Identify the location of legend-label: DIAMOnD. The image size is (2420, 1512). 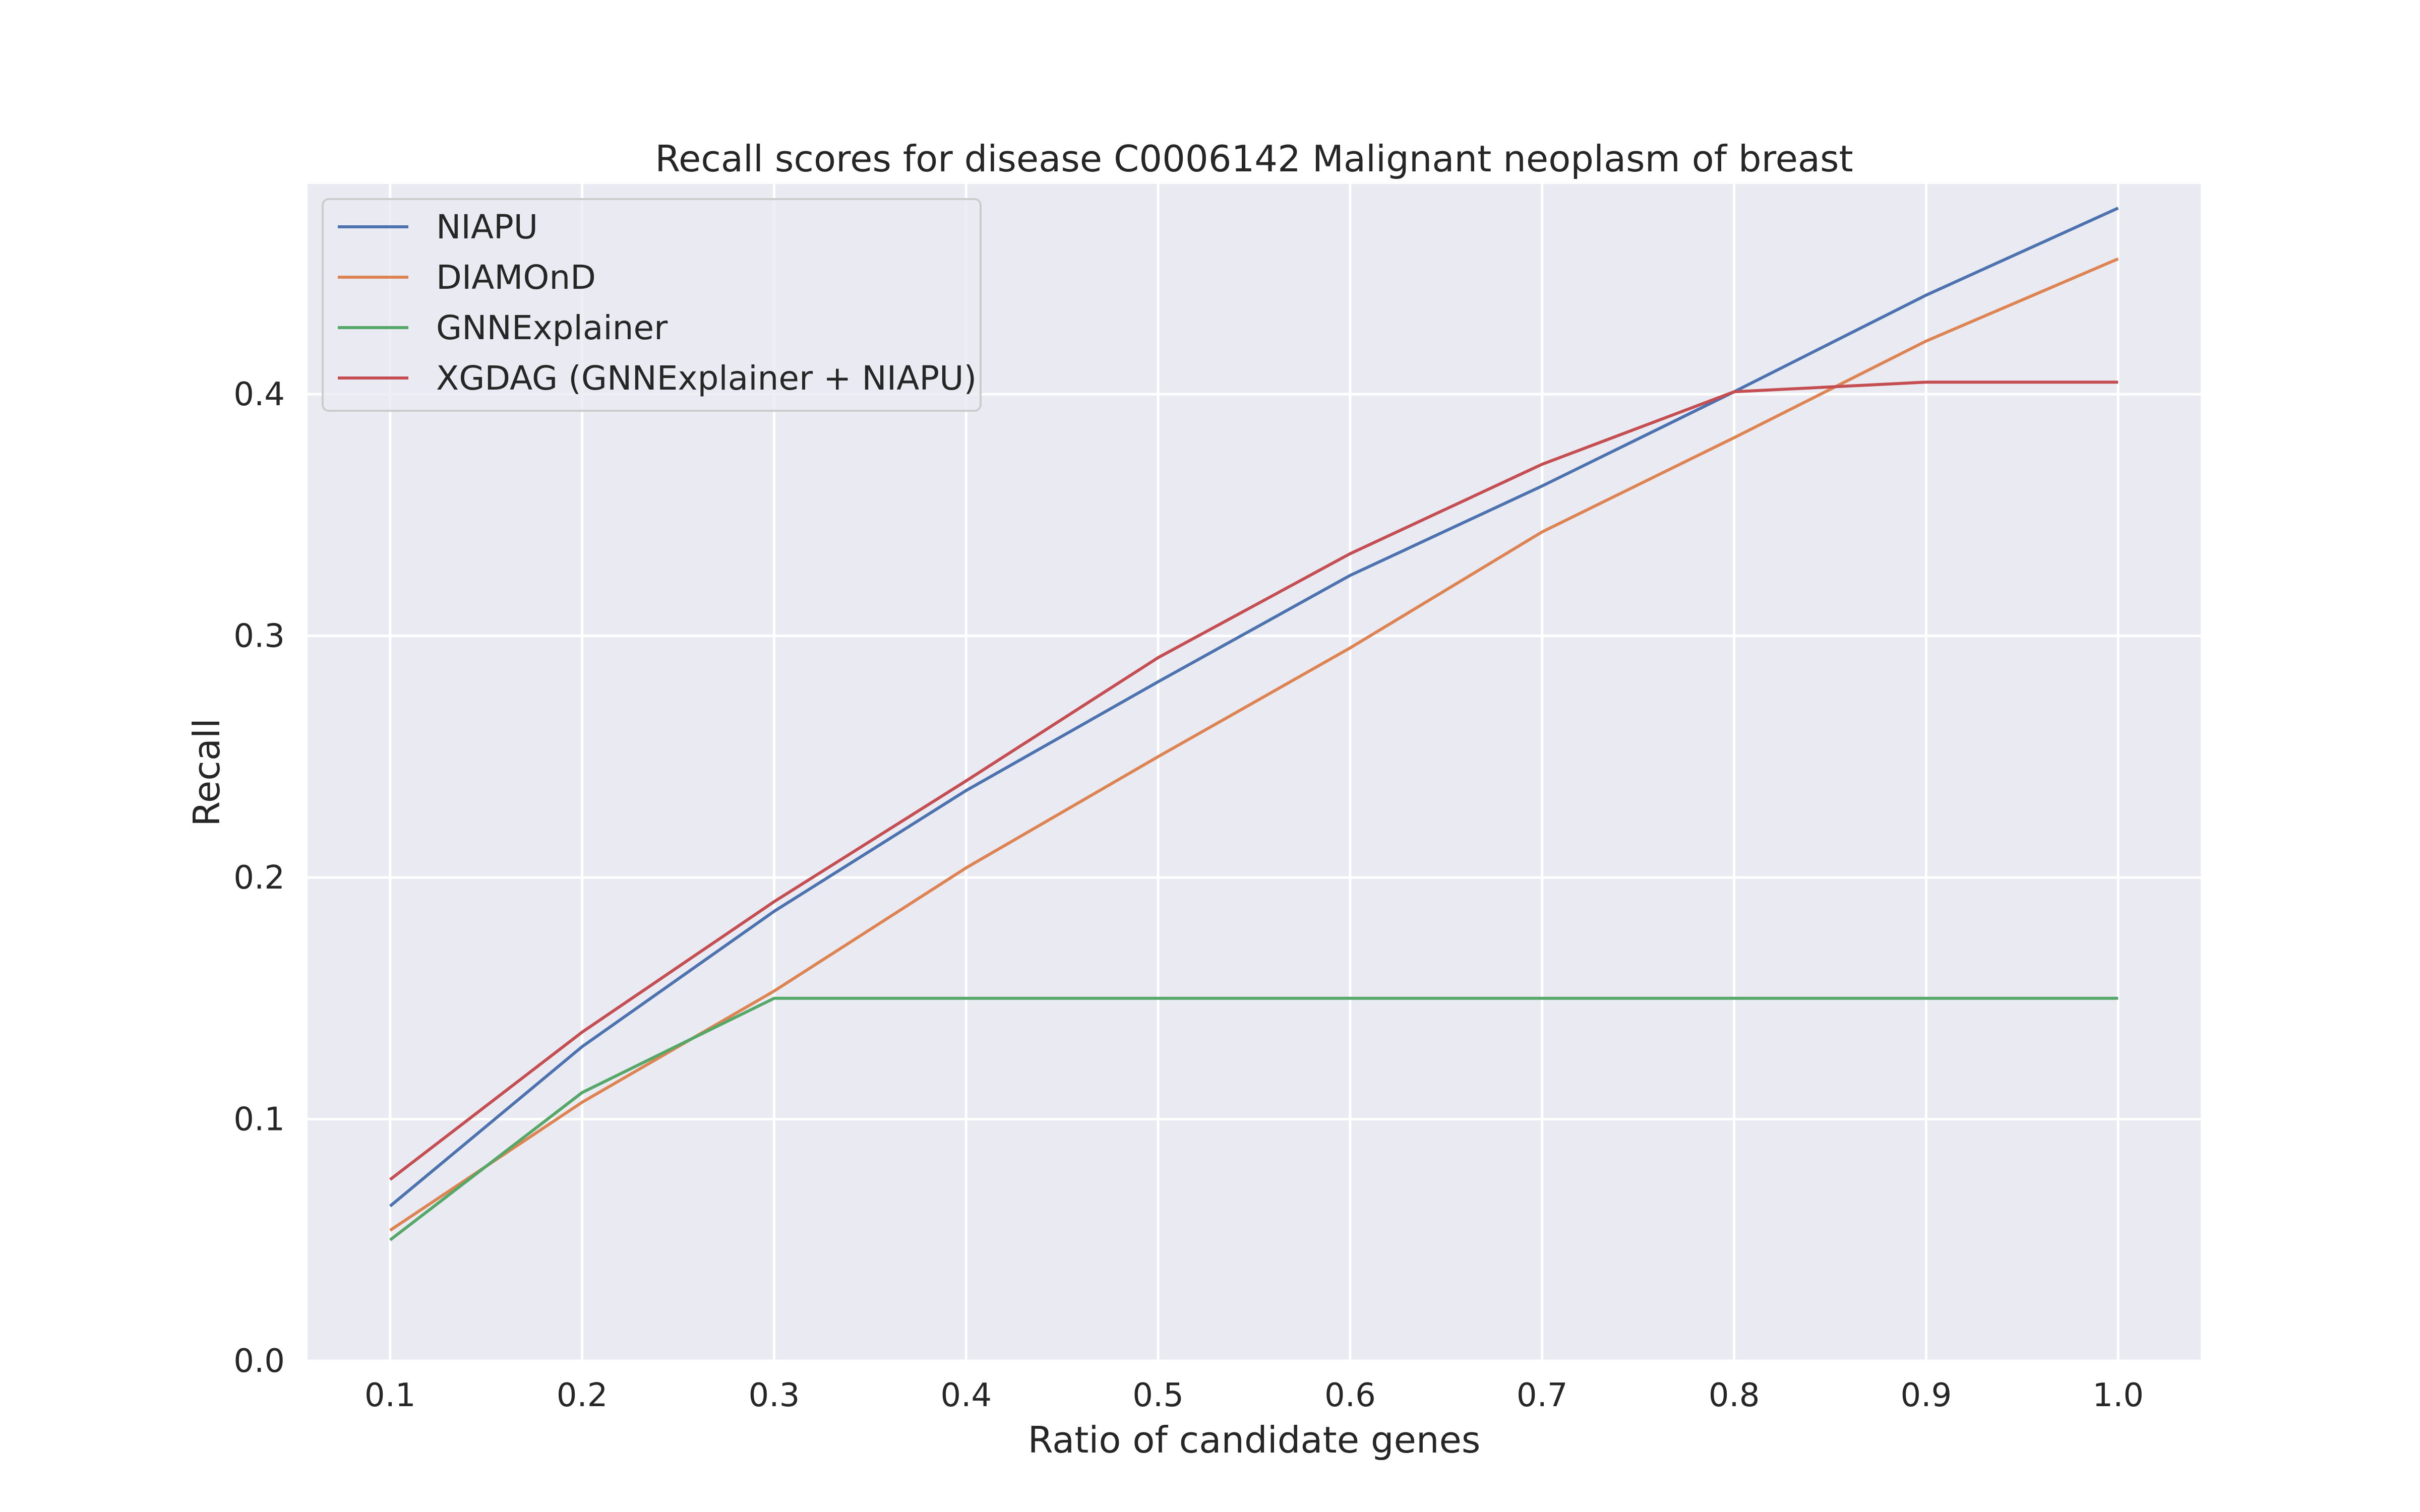
(516, 277).